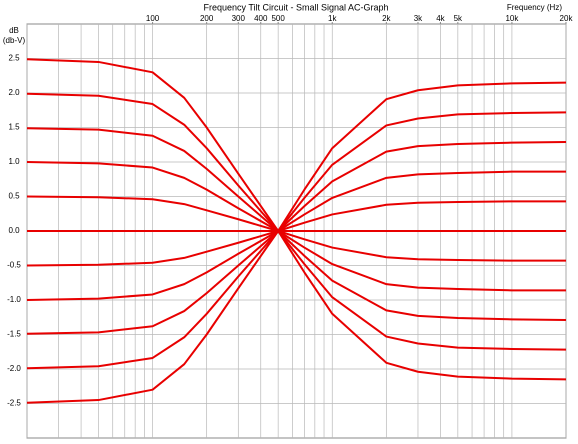 Image resolution: width=578 pixels, height=444 pixels. What do you see at coordinates (14, 299) in the screenshot?
I see `y-tick-label: -1.0` at bounding box center [14, 299].